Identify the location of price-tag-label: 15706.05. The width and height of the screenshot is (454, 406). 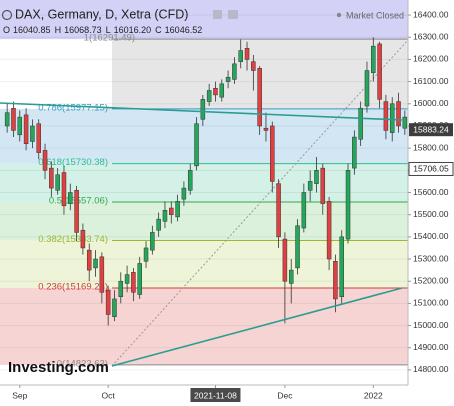
(431, 169).